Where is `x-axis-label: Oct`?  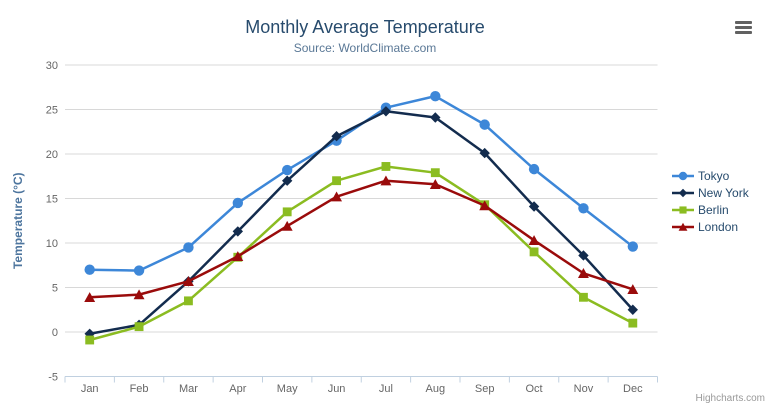
x-axis-label: Oct is located at coordinates (534, 389).